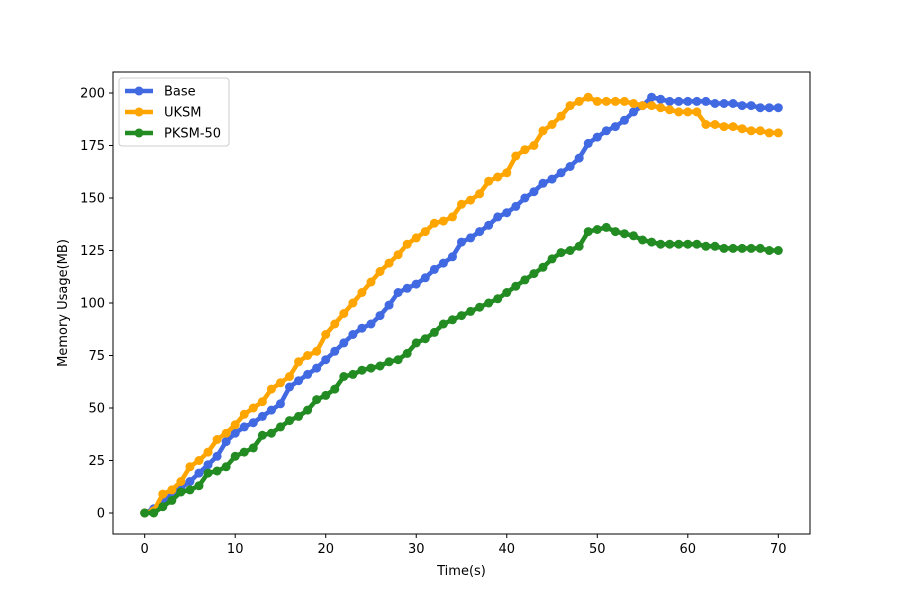 This screenshot has height=600, width=900. What do you see at coordinates (416, 549) in the screenshot?
I see `x-tick-label: 30` at bounding box center [416, 549].